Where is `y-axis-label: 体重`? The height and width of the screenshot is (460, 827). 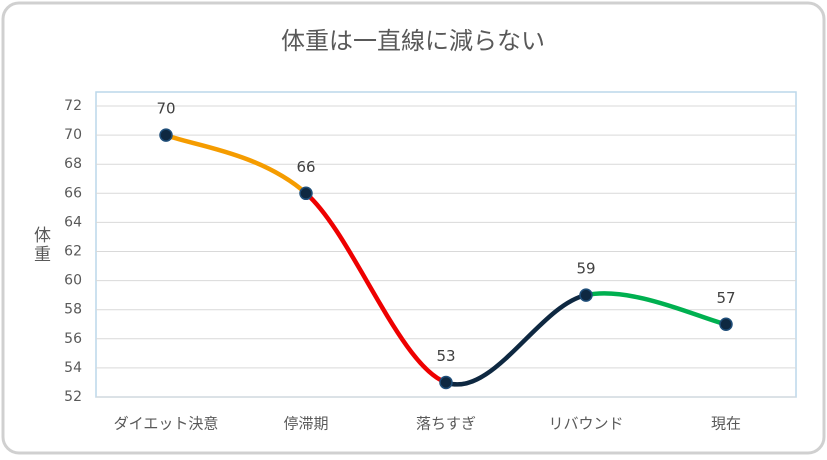
y-axis-label: 体重 is located at coordinates (40, 245).